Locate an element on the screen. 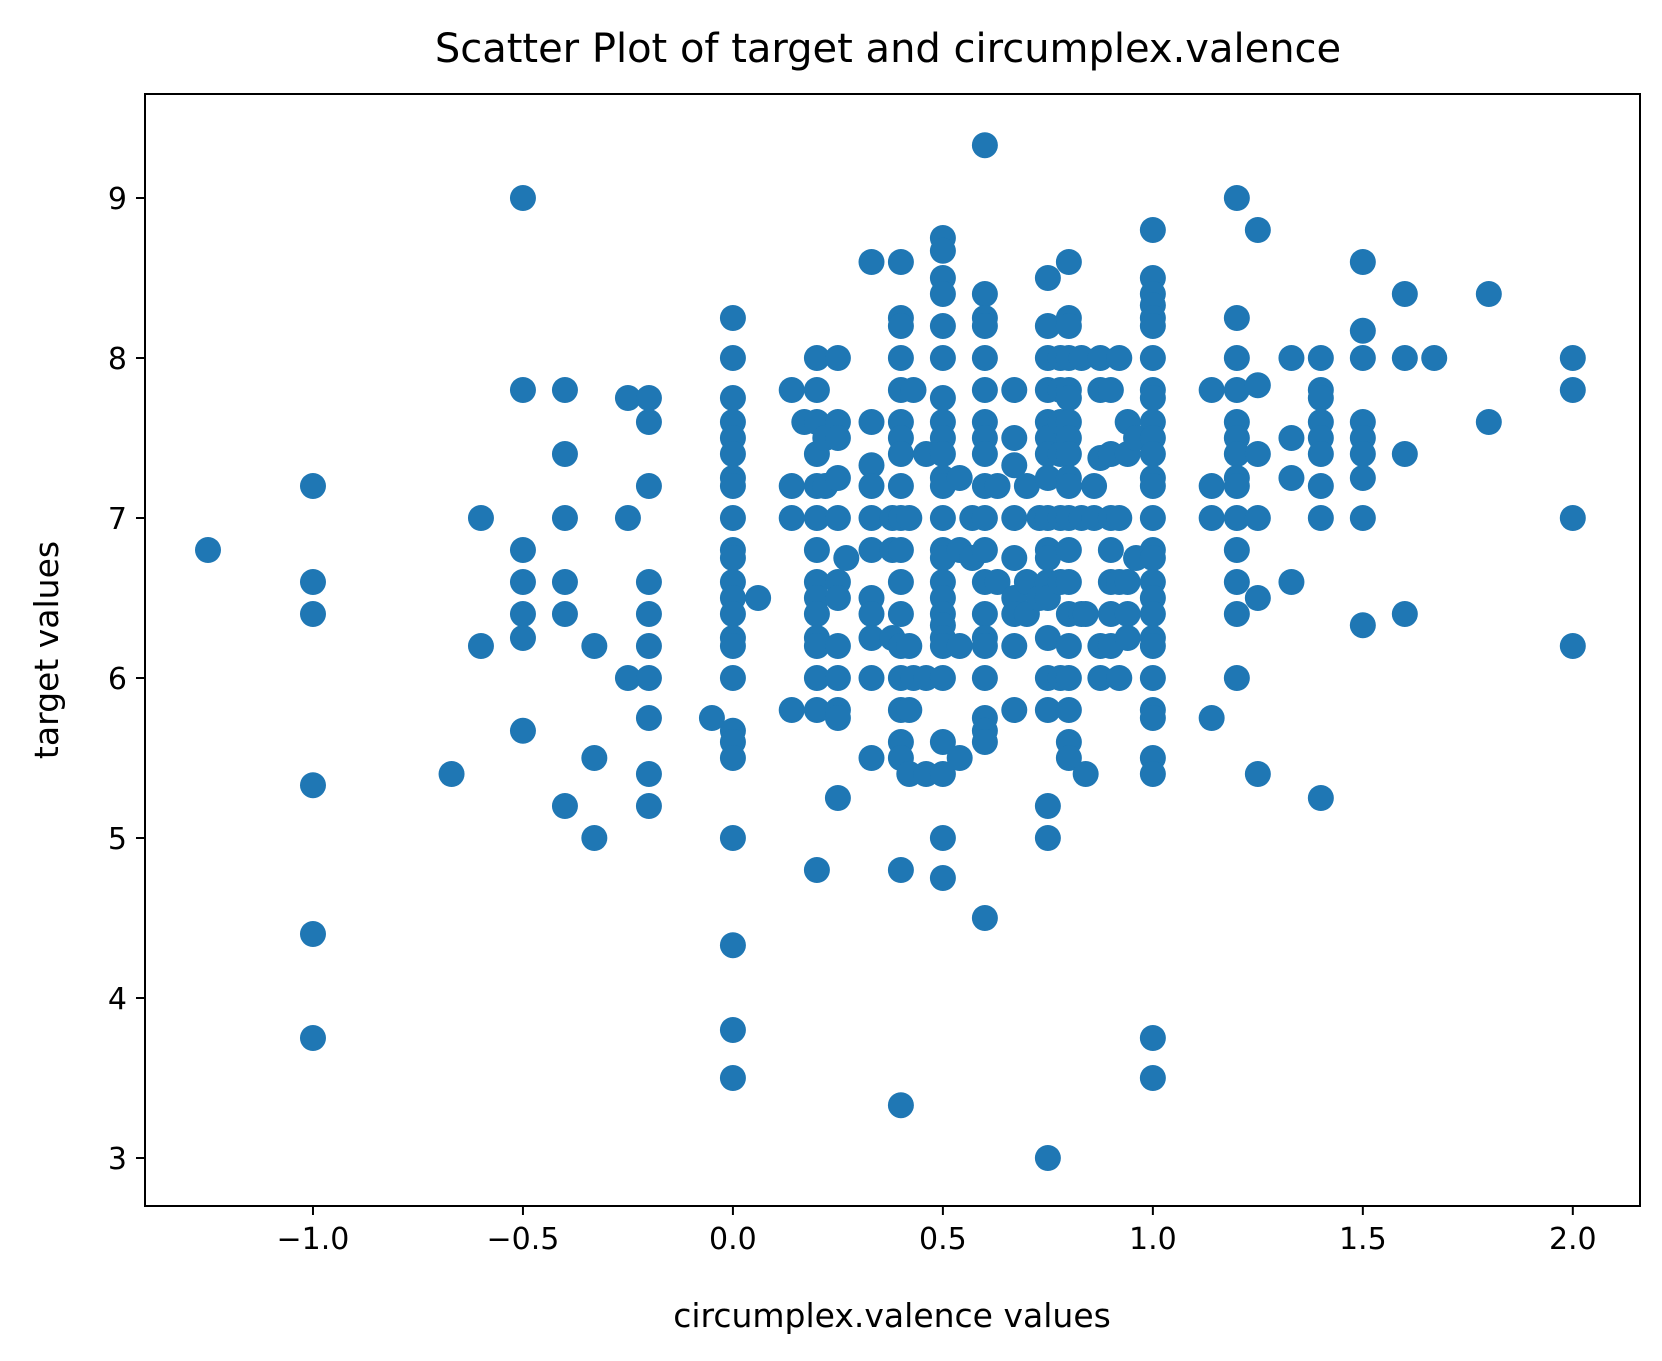 The image size is (1662, 1361). y-tick-label: 7 is located at coordinates (117, 519).